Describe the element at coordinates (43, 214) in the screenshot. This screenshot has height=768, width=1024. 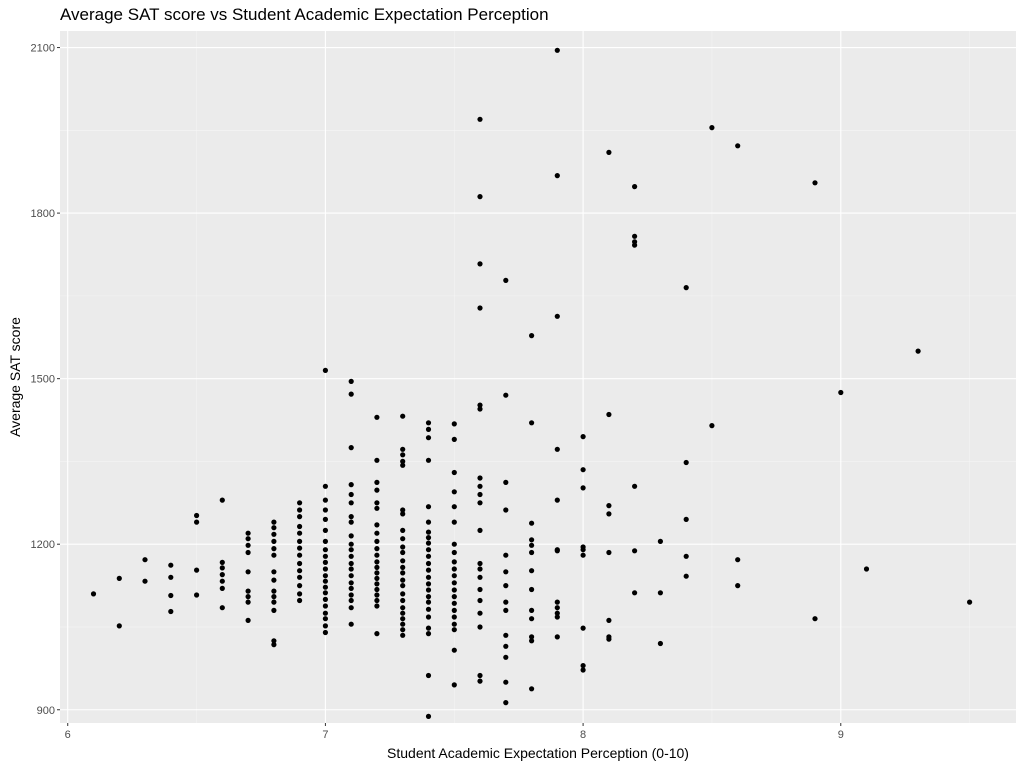
I see `y-tick-label: 1800` at that location.